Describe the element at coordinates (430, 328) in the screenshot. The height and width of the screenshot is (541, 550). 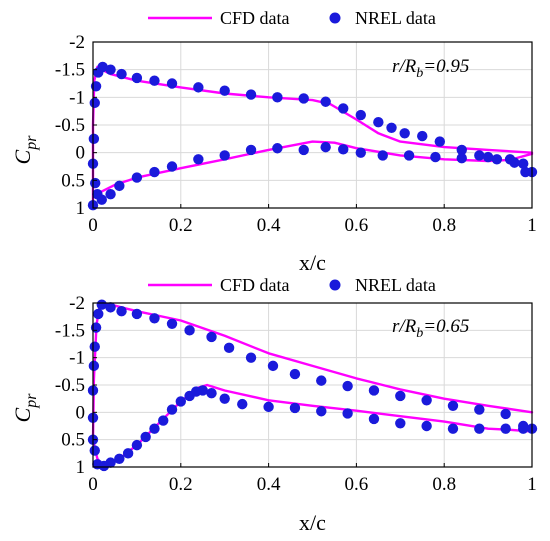
I see `radius-annotation: r/Rb=0.65` at that location.